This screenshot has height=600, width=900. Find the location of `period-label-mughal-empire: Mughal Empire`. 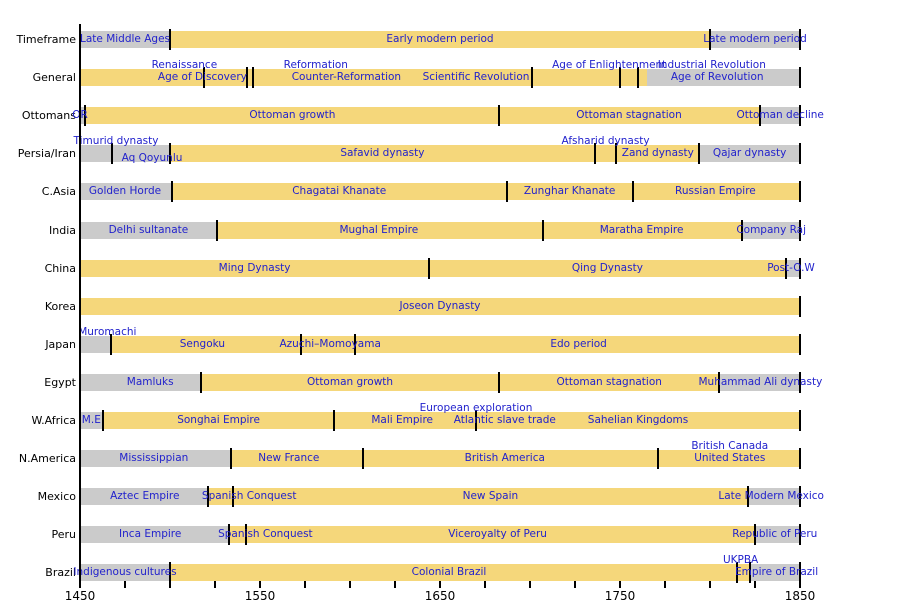

period-label-mughal-empire: Mughal Empire is located at coordinates (379, 229).